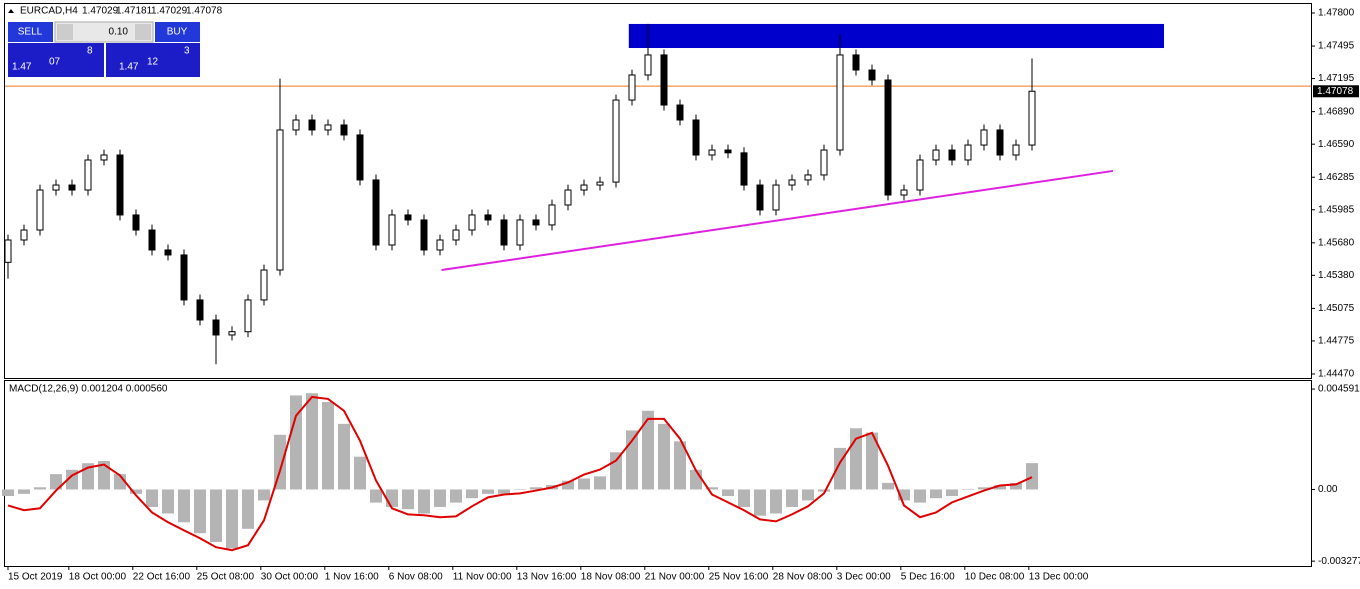 The height and width of the screenshot is (589, 1360). I want to click on ohlc-open: 1.47029, so click(100, 11).